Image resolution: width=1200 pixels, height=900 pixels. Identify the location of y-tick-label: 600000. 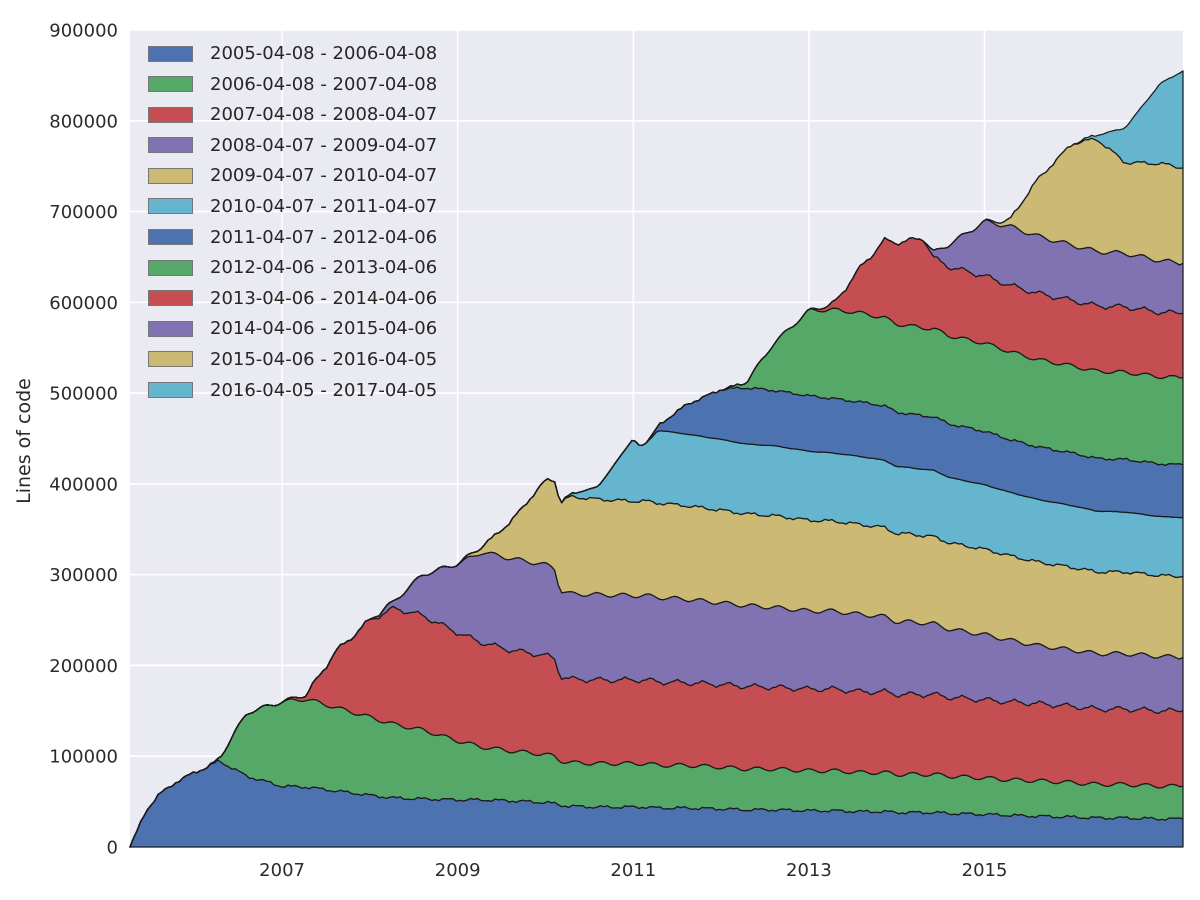
(83, 303).